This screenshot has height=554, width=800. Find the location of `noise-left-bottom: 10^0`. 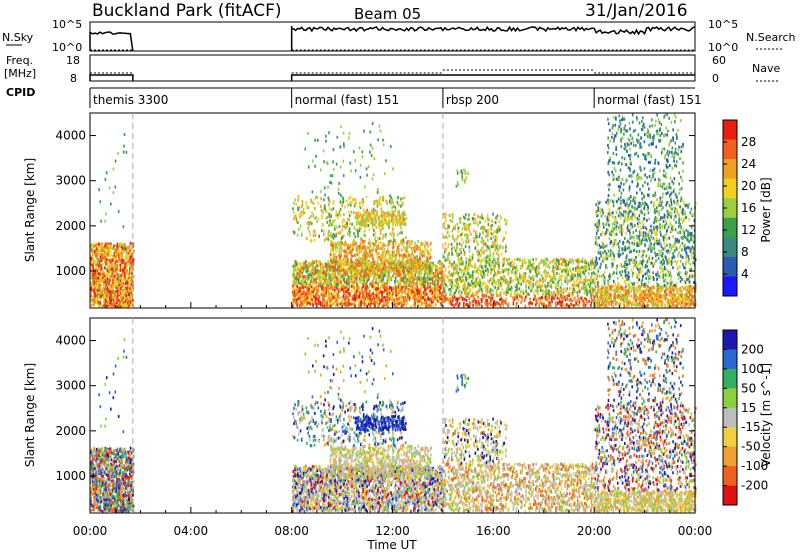

noise-left-bottom: 10^0 is located at coordinates (67, 47).